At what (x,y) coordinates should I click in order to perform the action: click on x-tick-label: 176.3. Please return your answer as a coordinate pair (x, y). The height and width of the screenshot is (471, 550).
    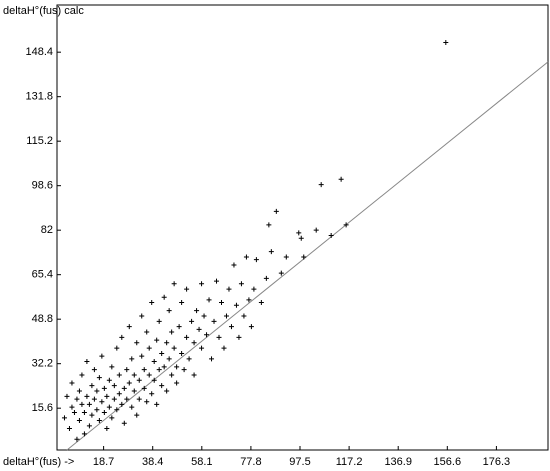
    Looking at the image, I should click on (497, 462).